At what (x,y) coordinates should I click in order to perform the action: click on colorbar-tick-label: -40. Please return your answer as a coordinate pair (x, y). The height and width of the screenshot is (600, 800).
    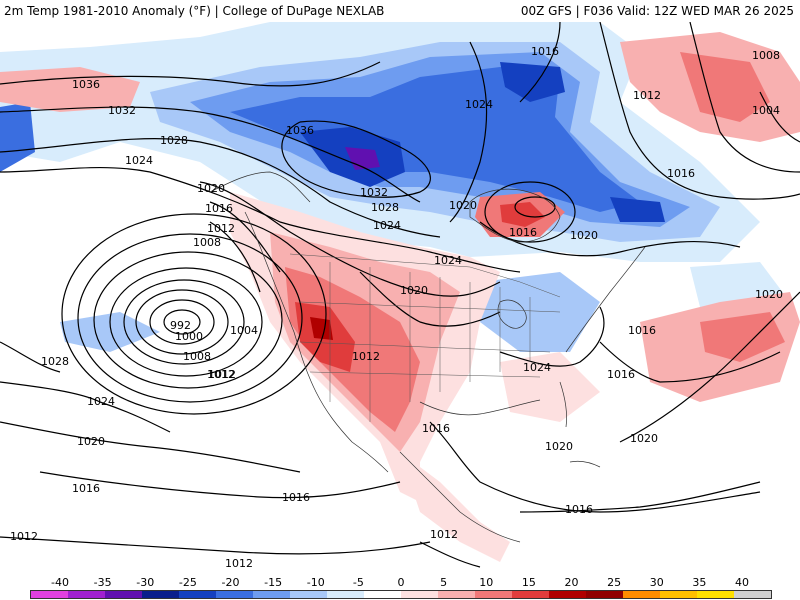
    Looking at the image, I should click on (60, 582).